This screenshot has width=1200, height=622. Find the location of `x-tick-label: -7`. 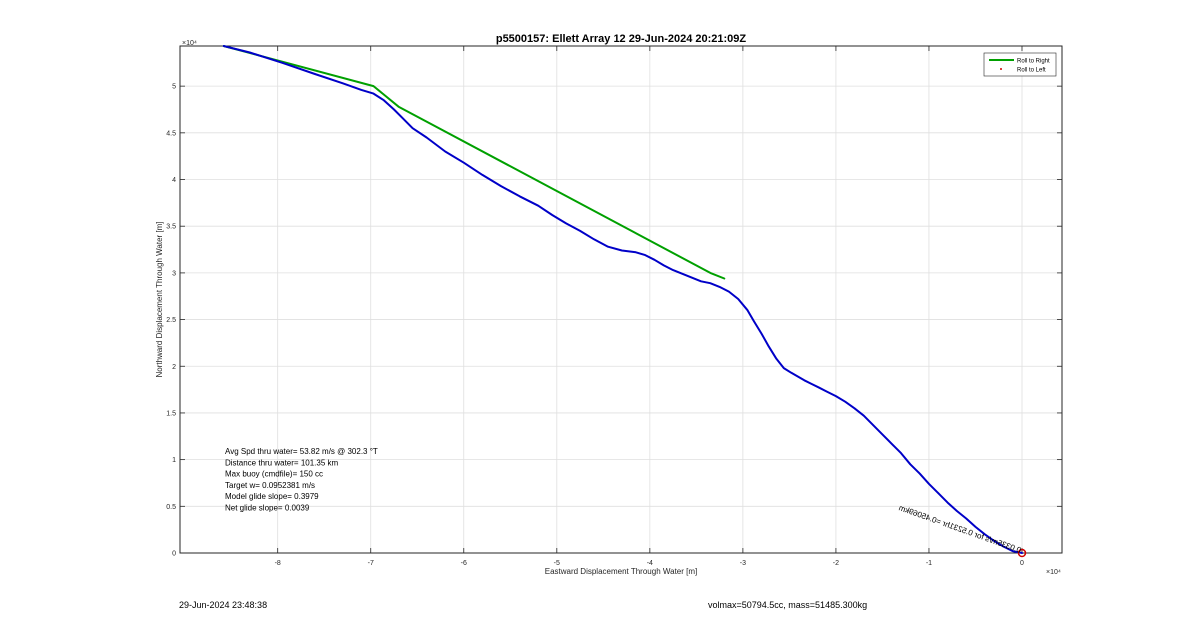

x-tick-label: -7 is located at coordinates (371, 563).